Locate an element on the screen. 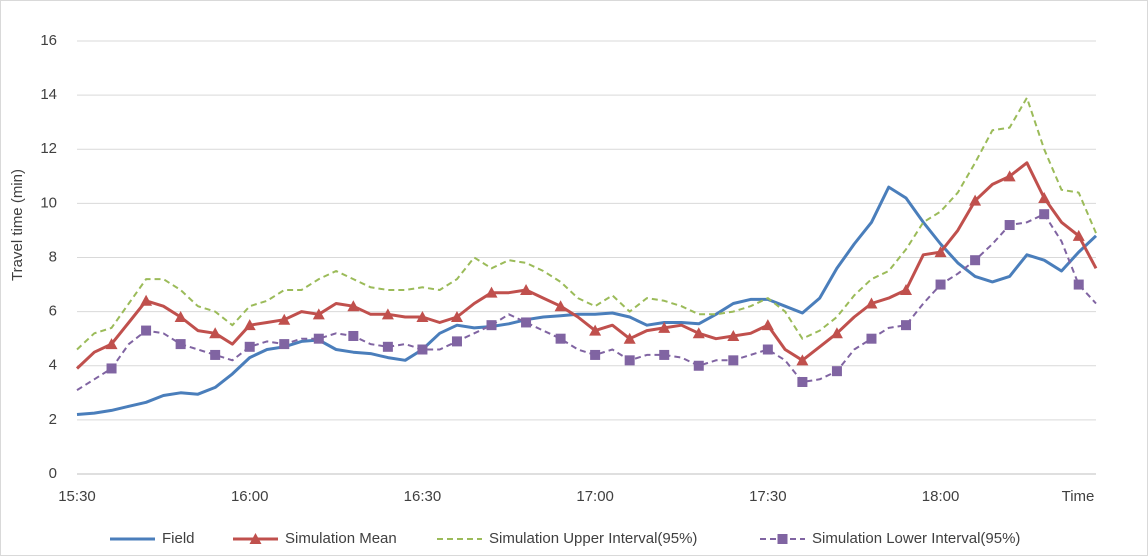  y-tick-label: 10 is located at coordinates (48, 202).